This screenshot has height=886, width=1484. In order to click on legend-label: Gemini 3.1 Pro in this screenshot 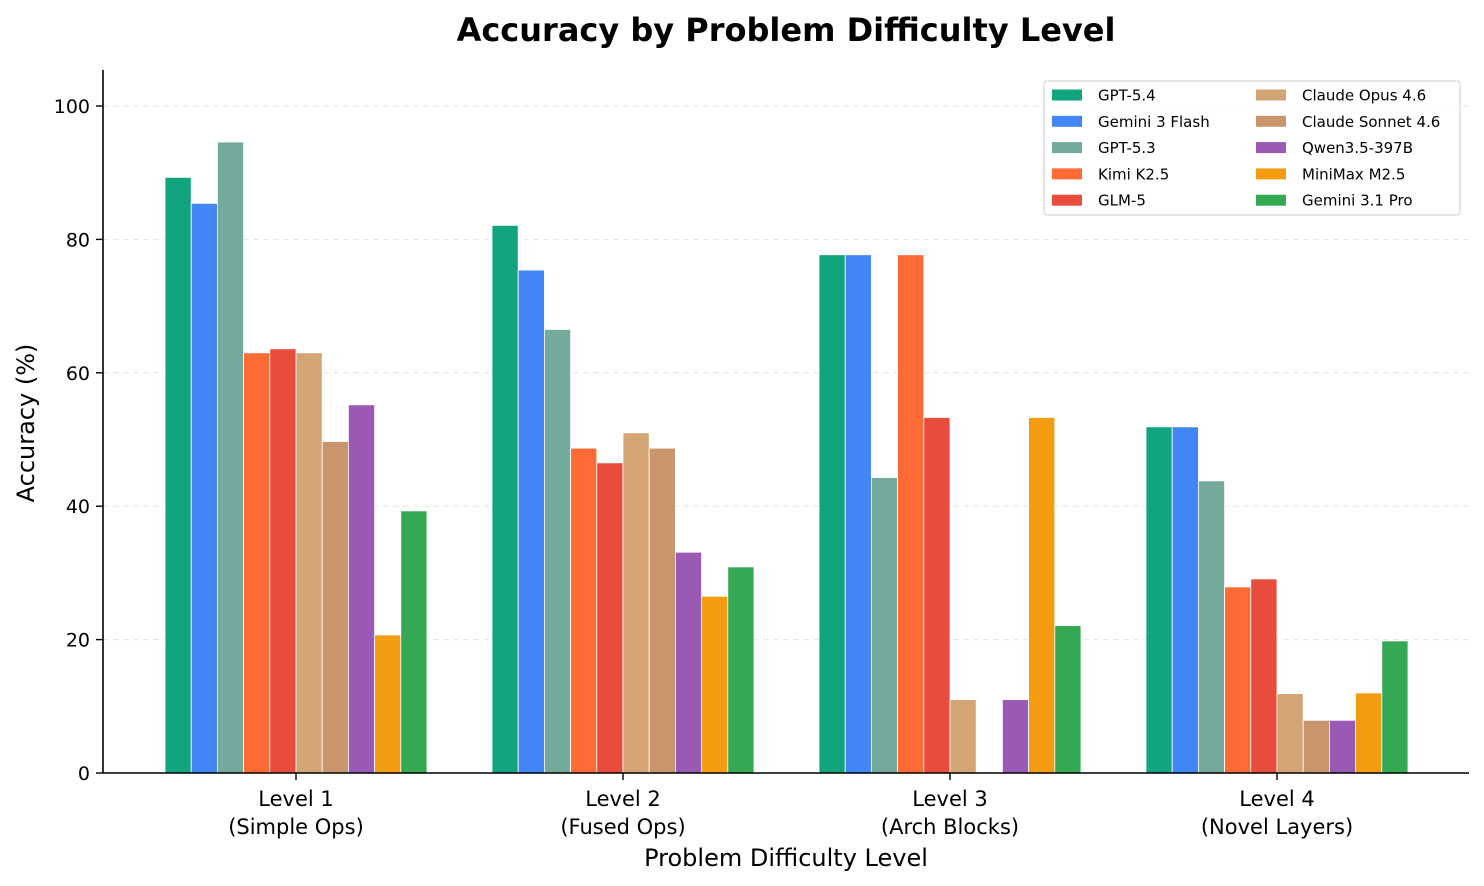, I will do `click(1357, 201)`.